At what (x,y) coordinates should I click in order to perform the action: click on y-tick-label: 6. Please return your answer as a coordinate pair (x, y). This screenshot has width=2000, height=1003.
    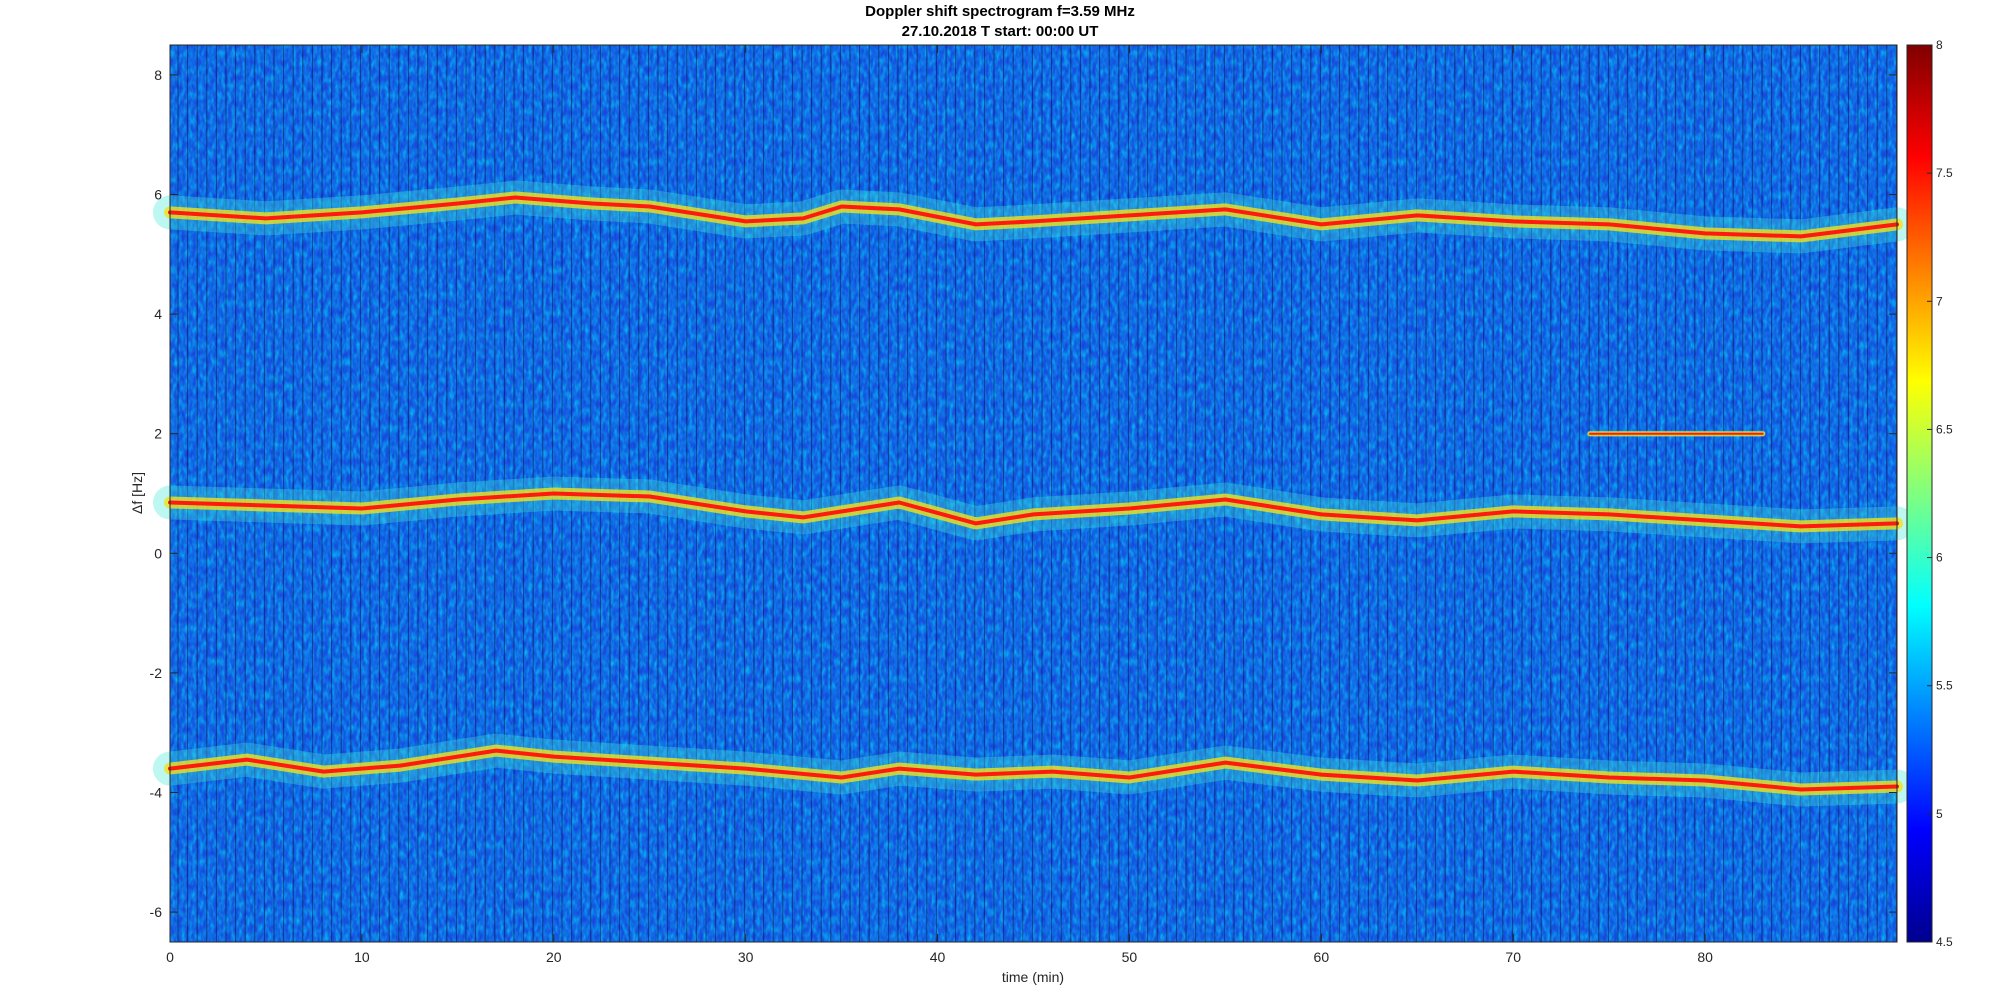
    Looking at the image, I should click on (158, 195).